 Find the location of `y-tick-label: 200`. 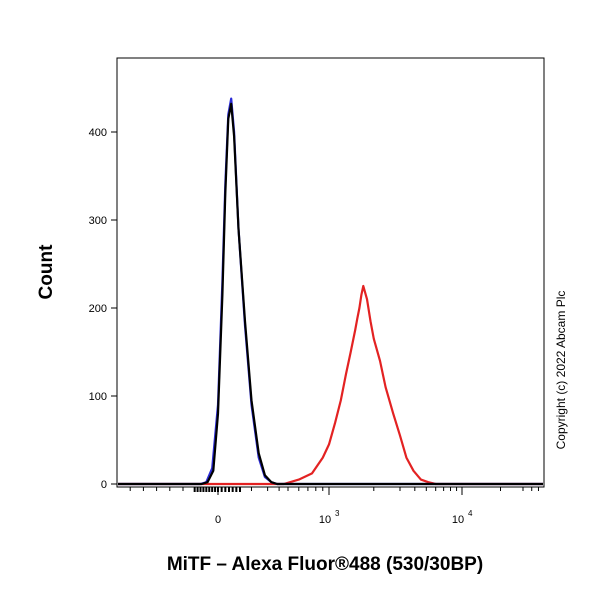

y-tick-label: 200 is located at coordinates (98, 309).